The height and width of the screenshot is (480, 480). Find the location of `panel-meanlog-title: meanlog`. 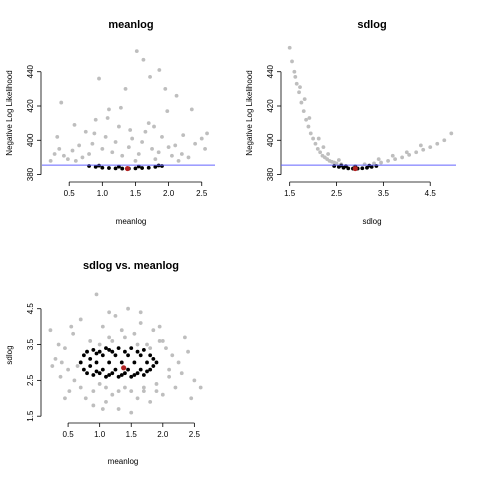

panel-meanlog-title: meanlog is located at coordinates (130, 25).